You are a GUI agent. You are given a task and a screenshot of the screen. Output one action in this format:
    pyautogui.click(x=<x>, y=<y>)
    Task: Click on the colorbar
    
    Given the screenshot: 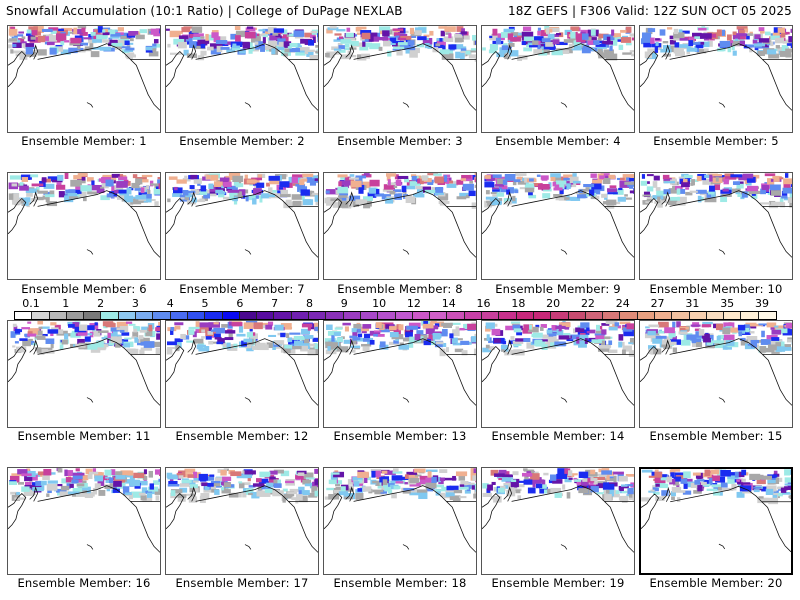 What is the action you would take?
    pyautogui.click(x=396, y=315)
    